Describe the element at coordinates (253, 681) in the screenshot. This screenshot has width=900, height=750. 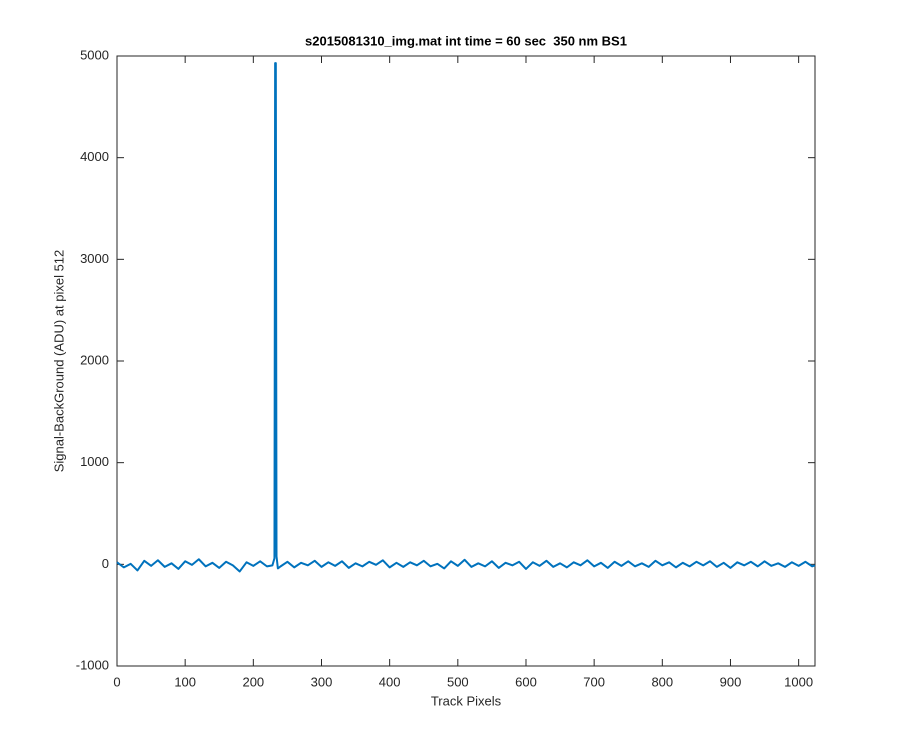
I see `x-tick-label: 200` at that location.